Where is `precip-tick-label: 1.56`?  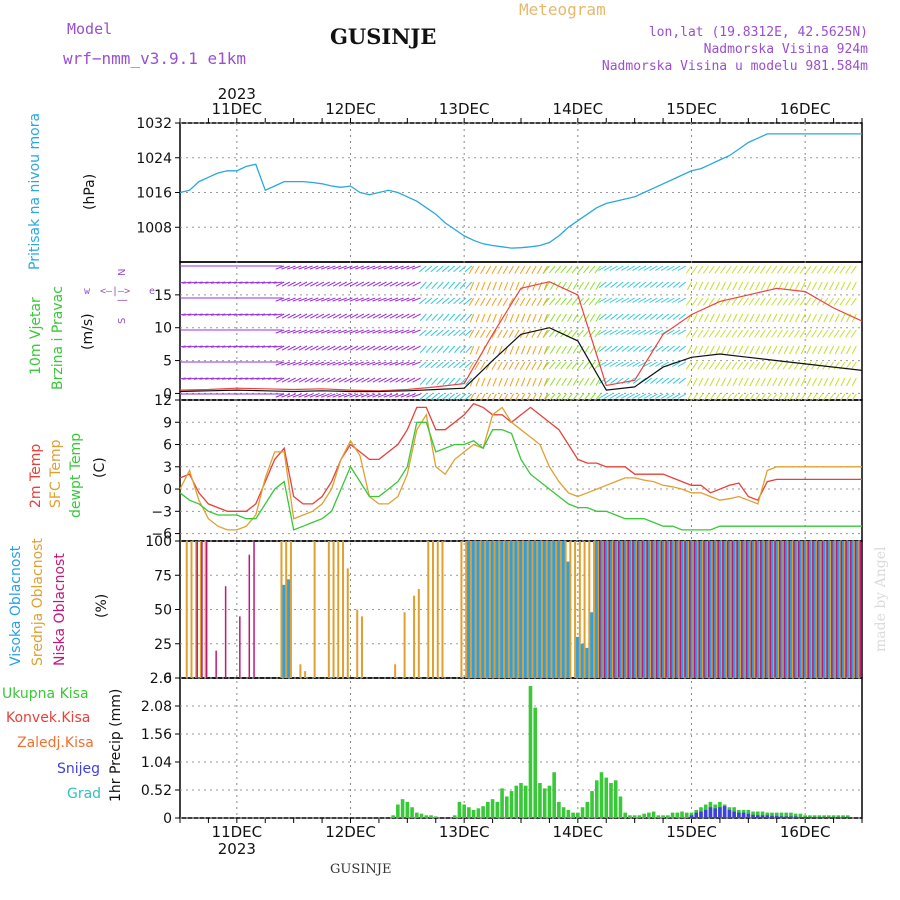
precip-tick-label: 1.56 is located at coordinates (156, 735).